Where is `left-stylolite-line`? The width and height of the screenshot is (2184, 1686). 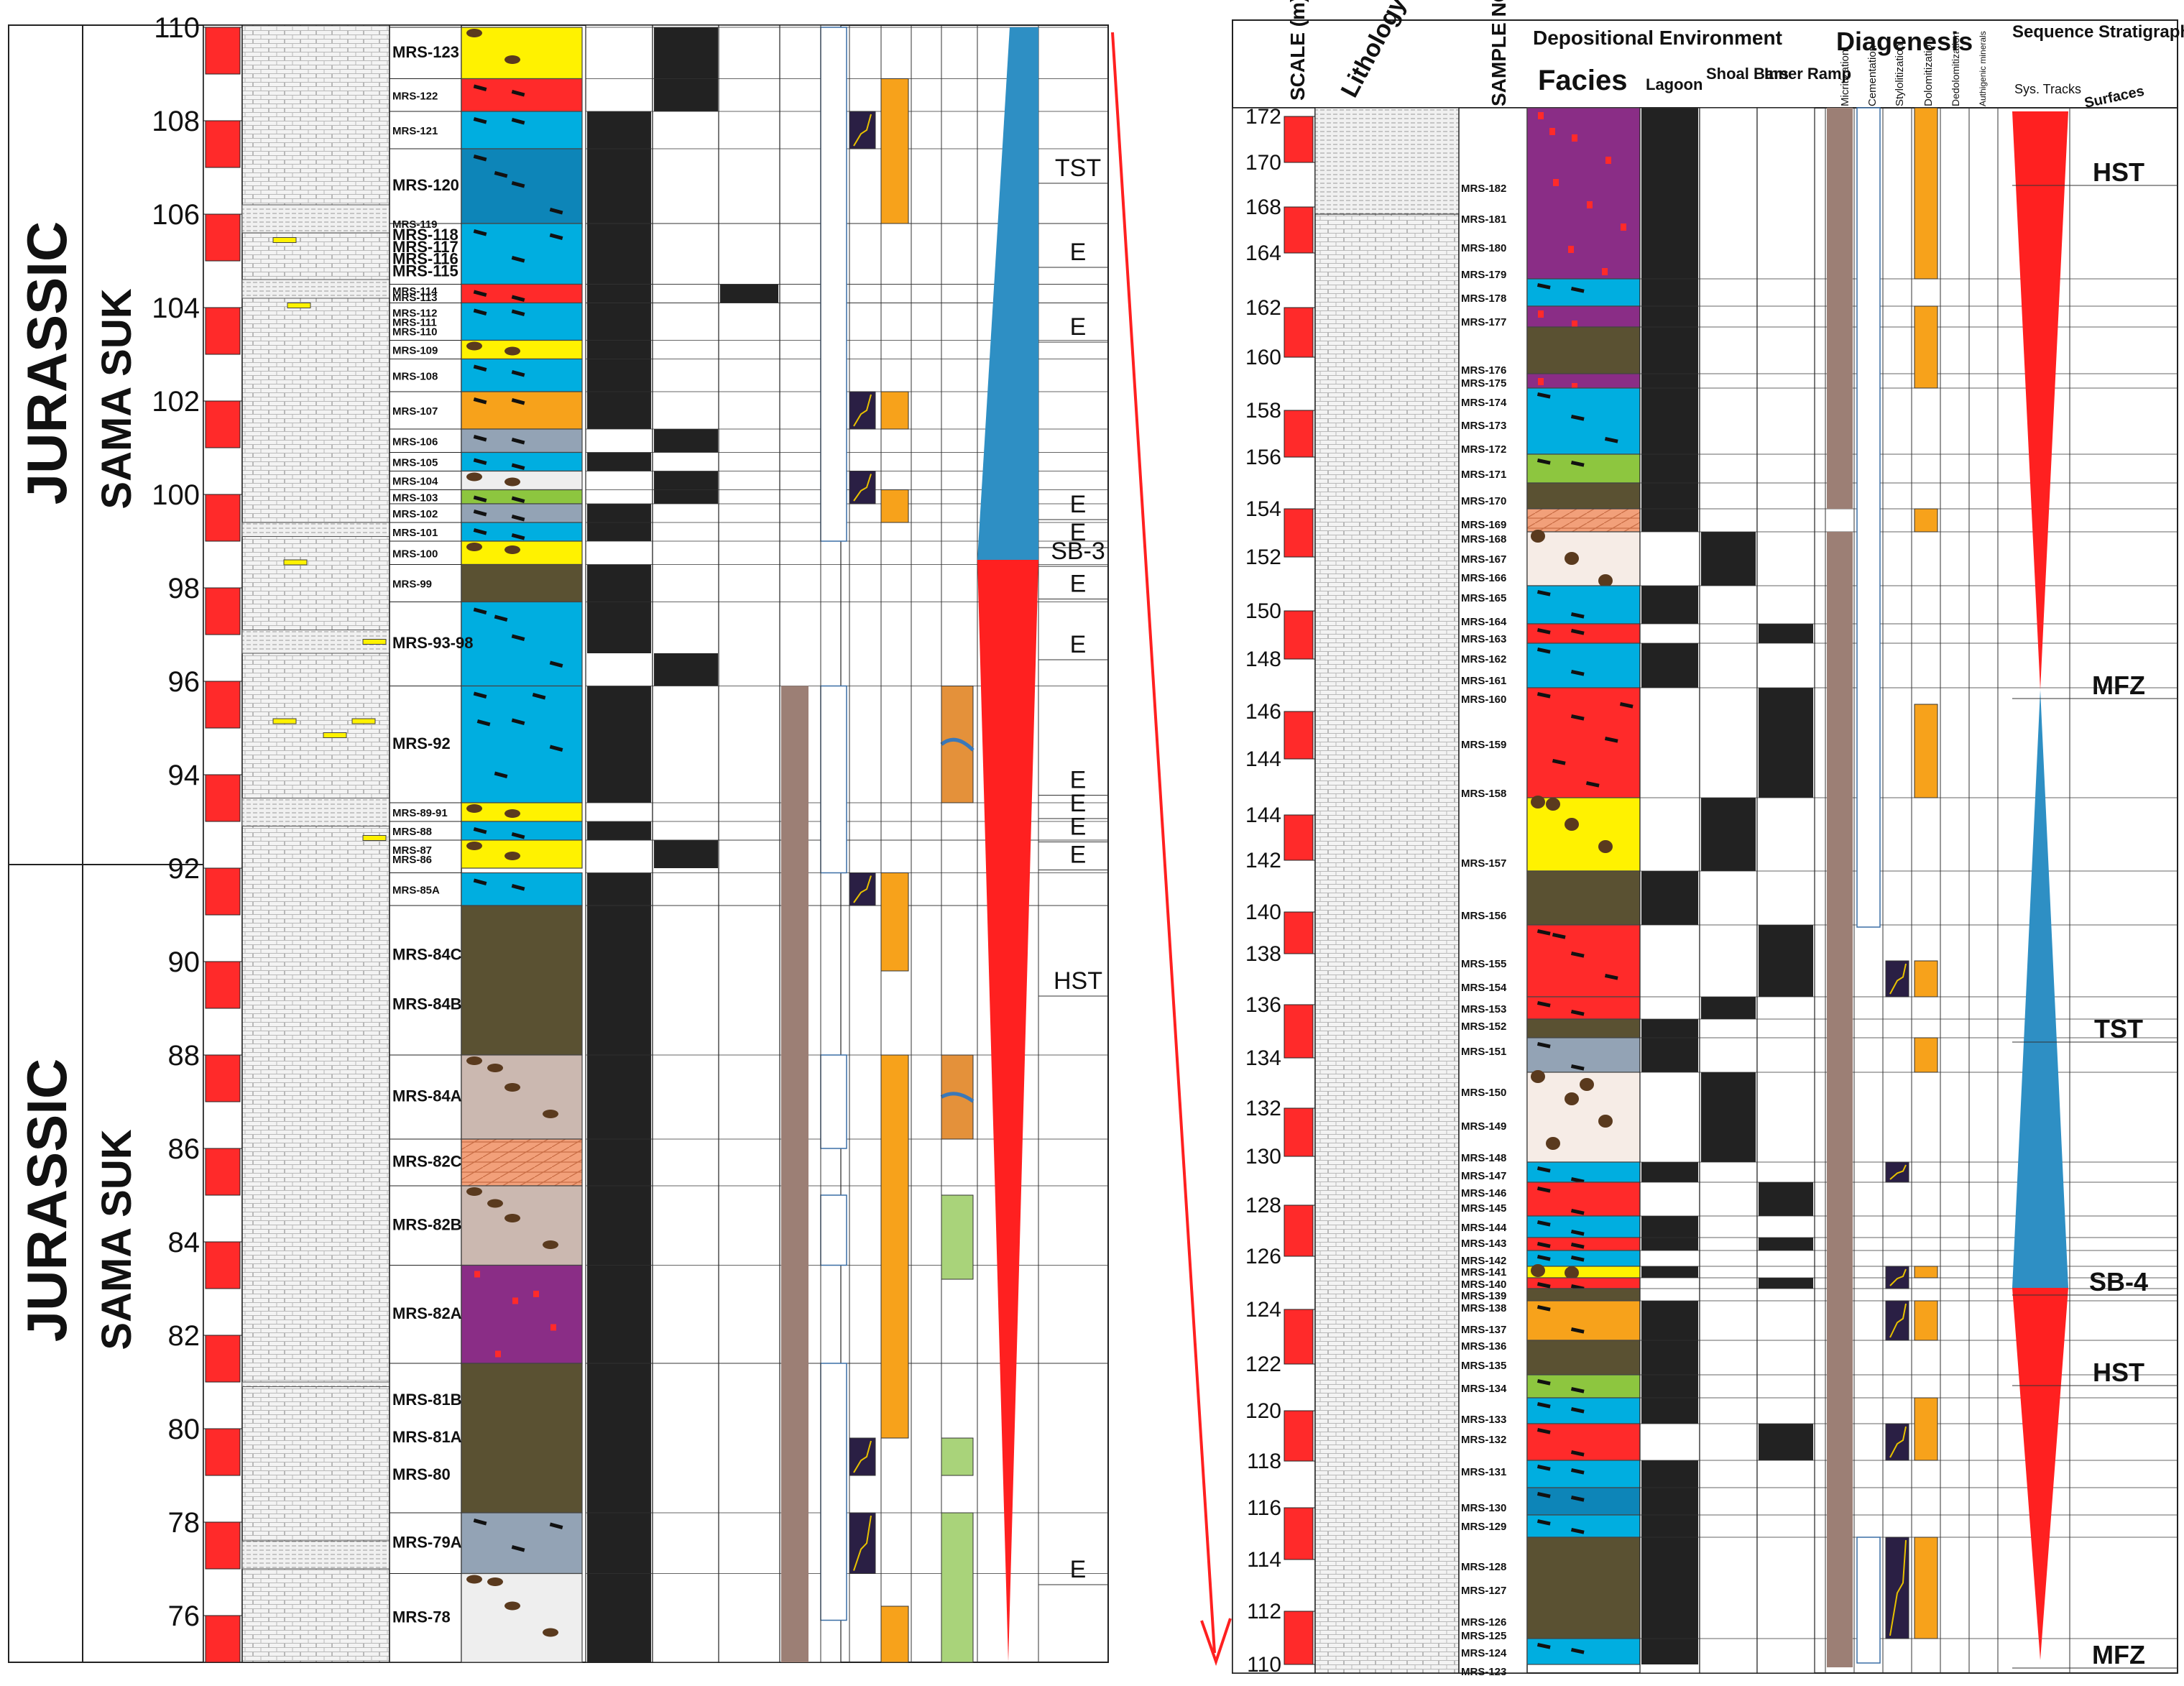
left-stylolite-line is located at coordinates (862, 411).